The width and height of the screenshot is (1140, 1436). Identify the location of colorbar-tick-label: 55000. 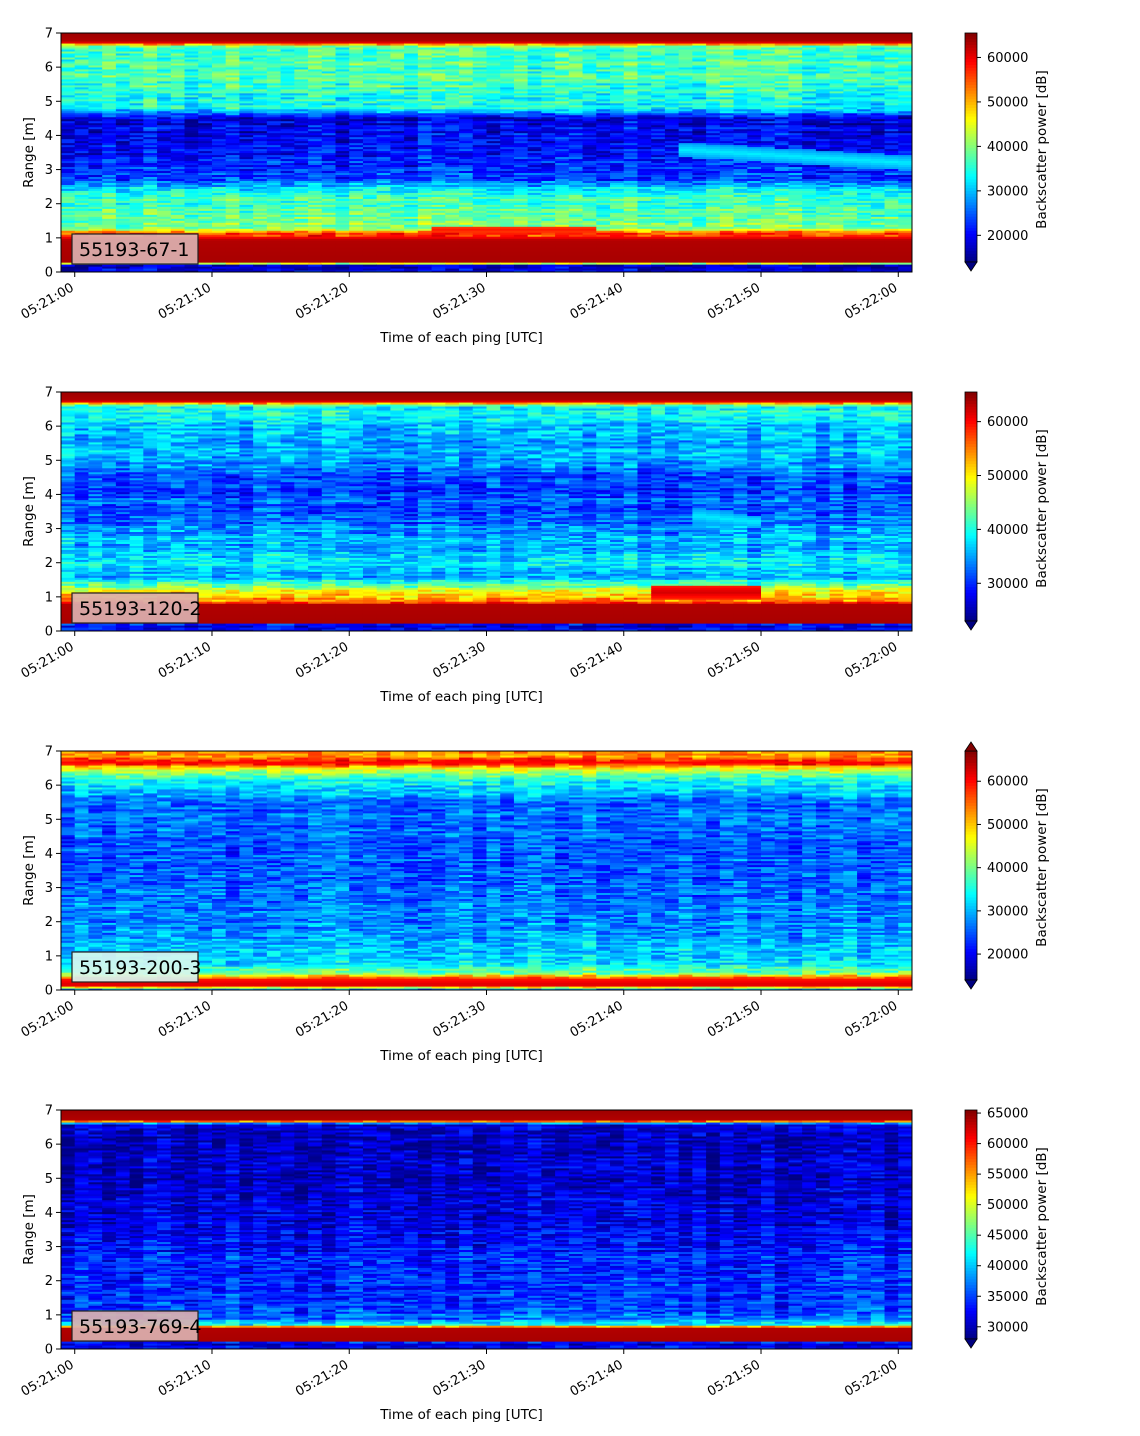
(1007, 1175).